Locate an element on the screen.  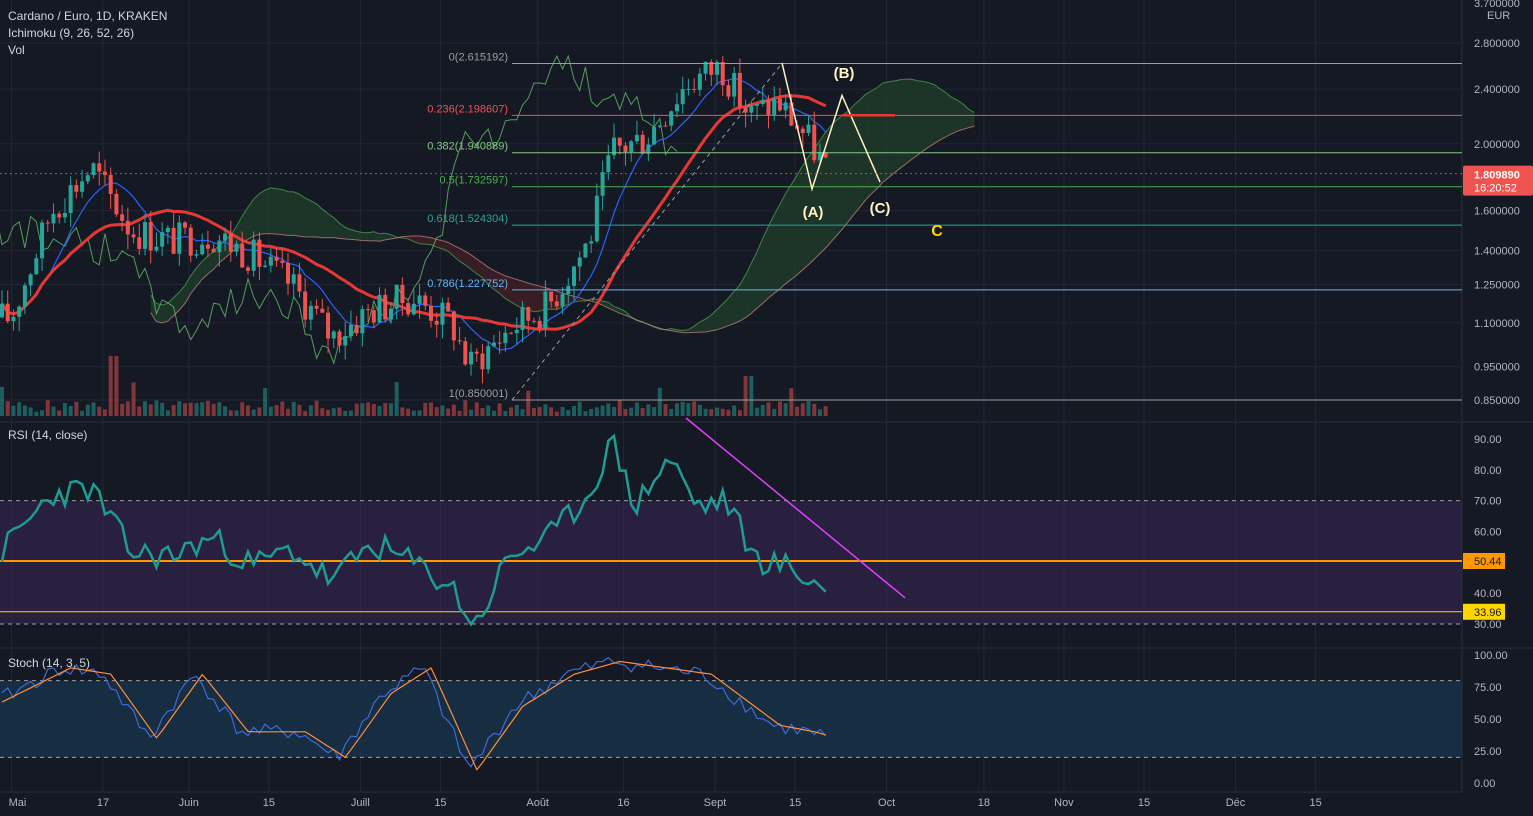
price-tick-label: 0.950000 is located at coordinates (1497, 368).